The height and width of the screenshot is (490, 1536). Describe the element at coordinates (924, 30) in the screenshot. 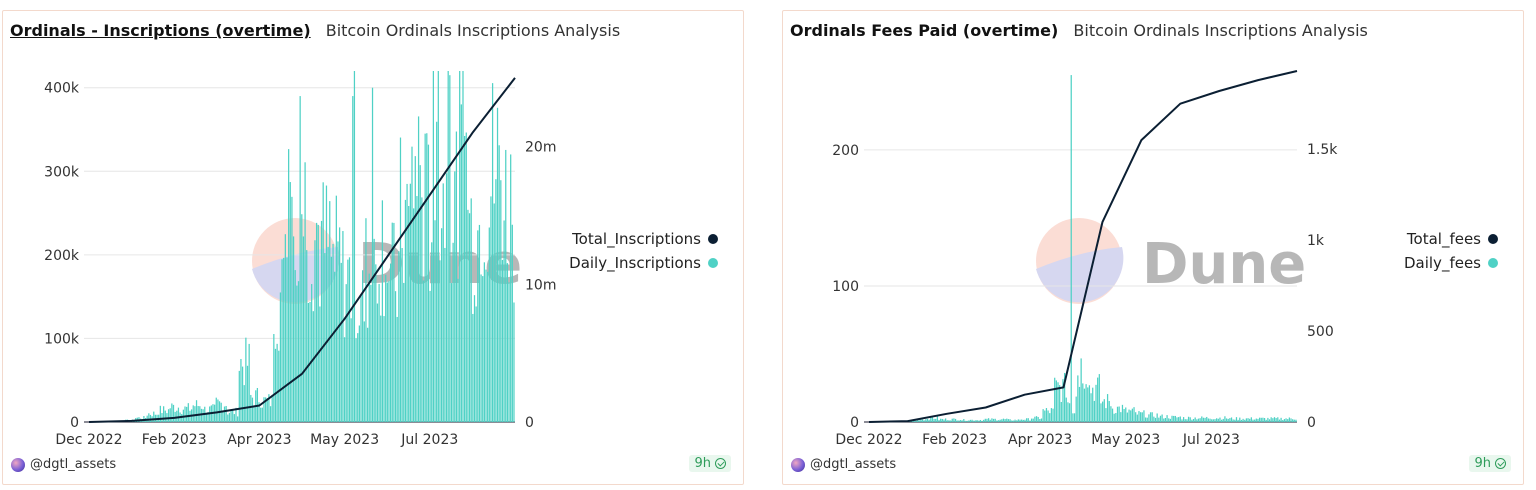

I see `chart-title: Ordinals Fees Paid (overtime)` at that location.